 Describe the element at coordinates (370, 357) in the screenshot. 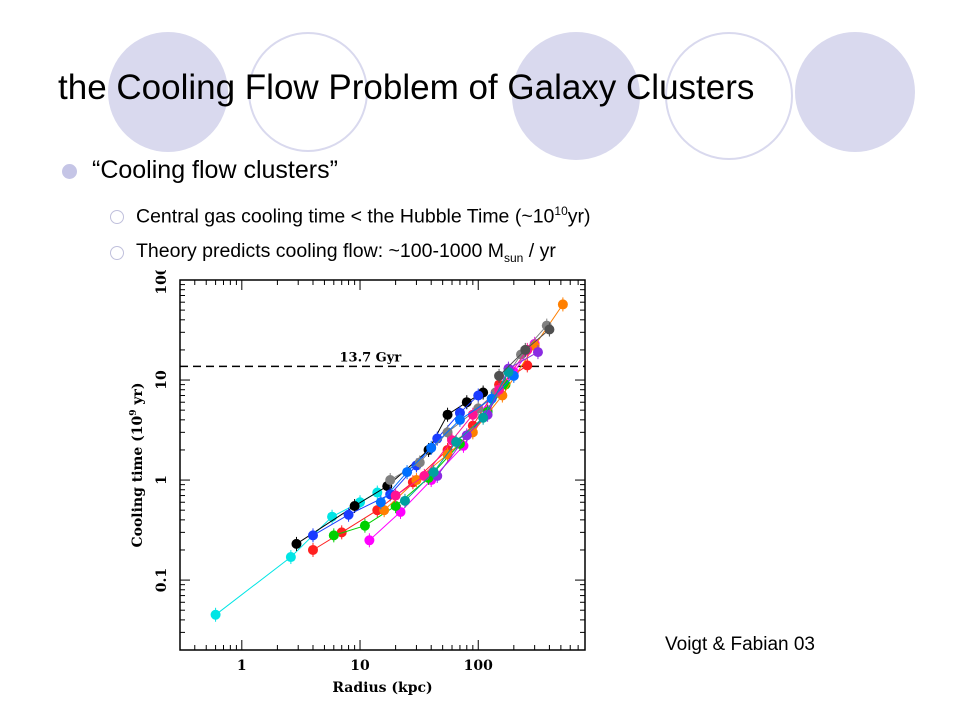

I see `hubble-time-label: 13.7 Gyr` at that location.